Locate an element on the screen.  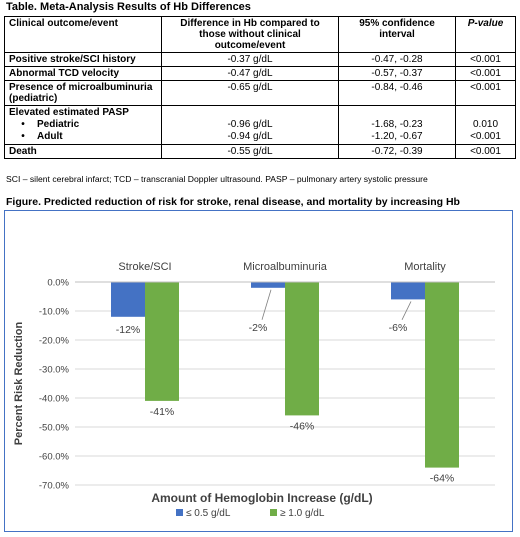
y-tick-label: -60.0% is located at coordinates (54, 457).